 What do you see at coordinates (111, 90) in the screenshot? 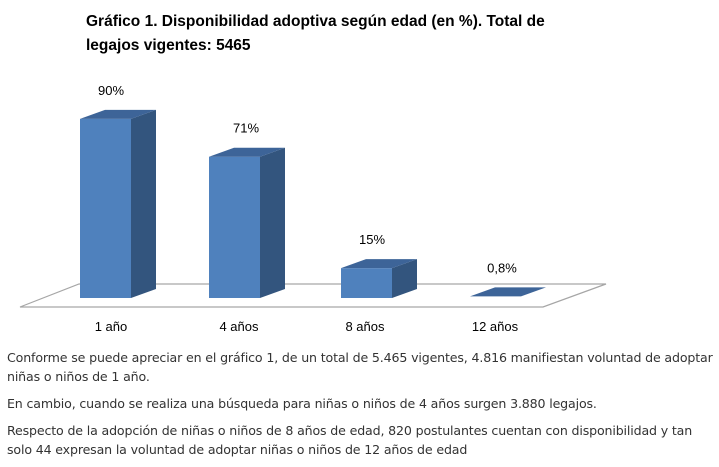
I see `data-label: 90%` at bounding box center [111, 90].